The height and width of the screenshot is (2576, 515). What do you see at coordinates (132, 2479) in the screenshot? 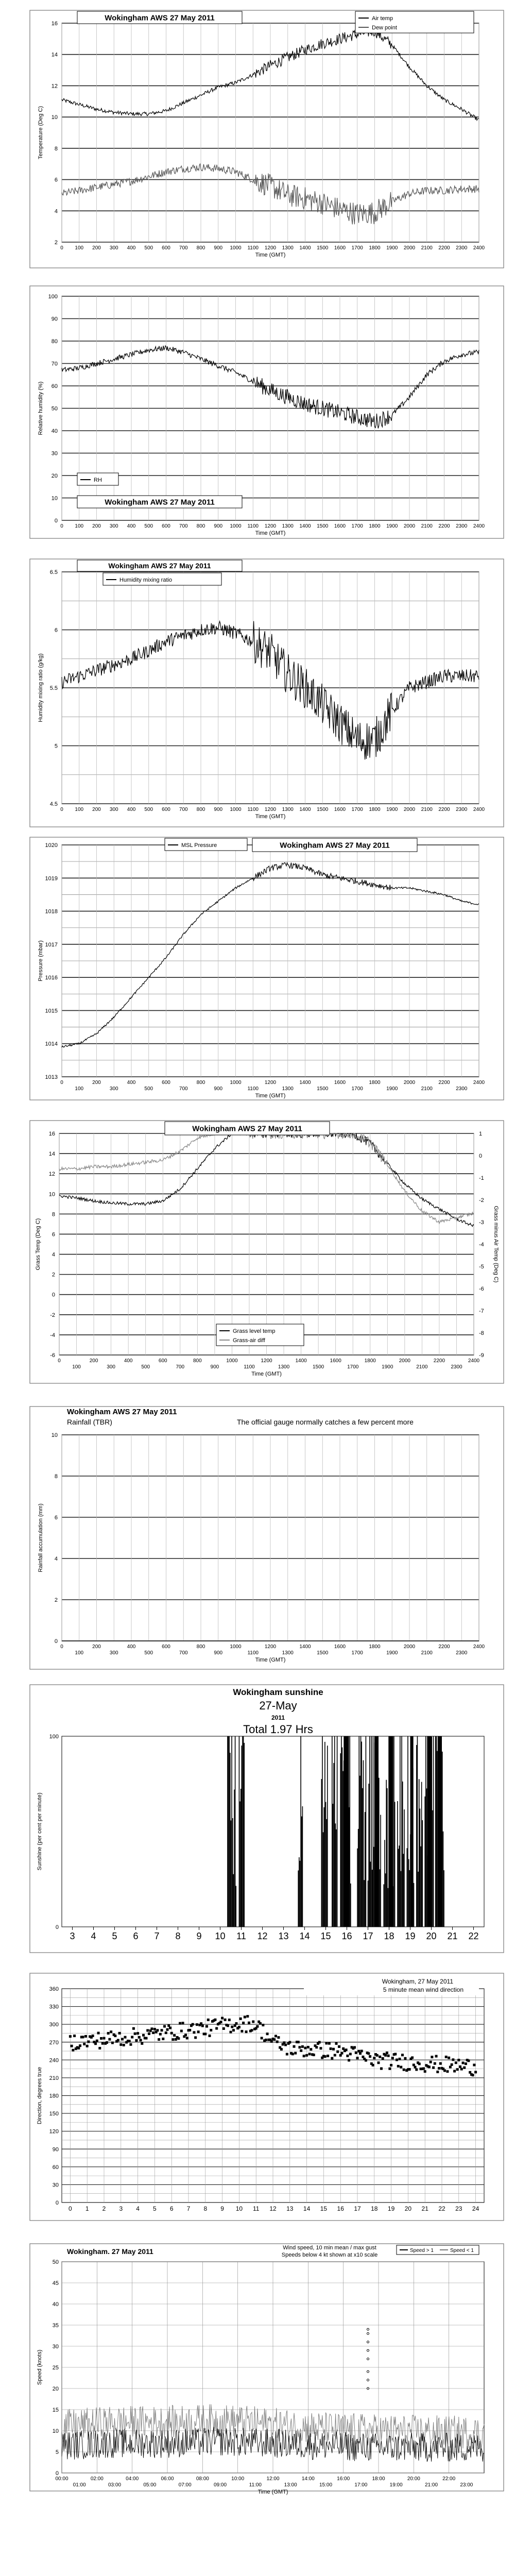
I see `x-tick-label: 04:00` at bounding box center [132, 2479].